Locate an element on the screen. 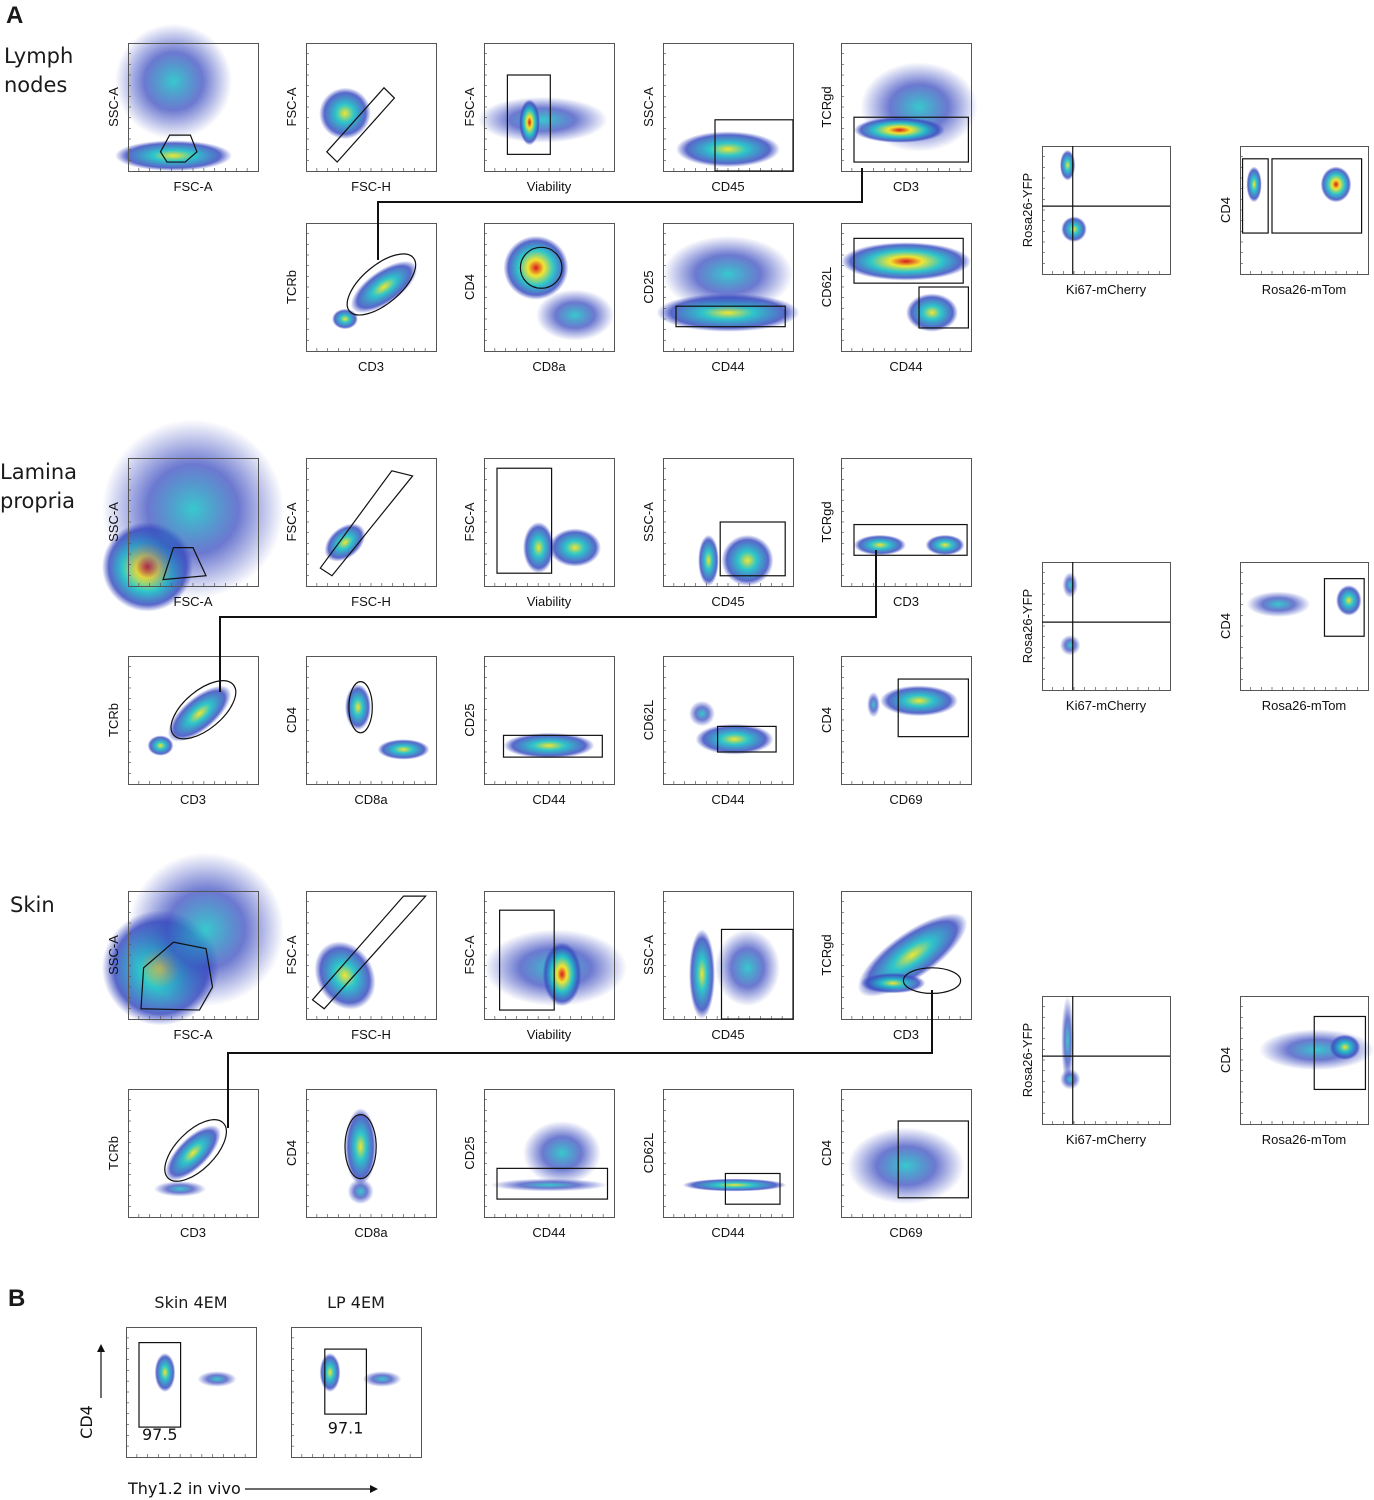 This screenshot has height=1500, width=1374. lamina_propria-reporter-plot-2: Rosa26-mTom CD4 is located at coordinates (1290, 640).